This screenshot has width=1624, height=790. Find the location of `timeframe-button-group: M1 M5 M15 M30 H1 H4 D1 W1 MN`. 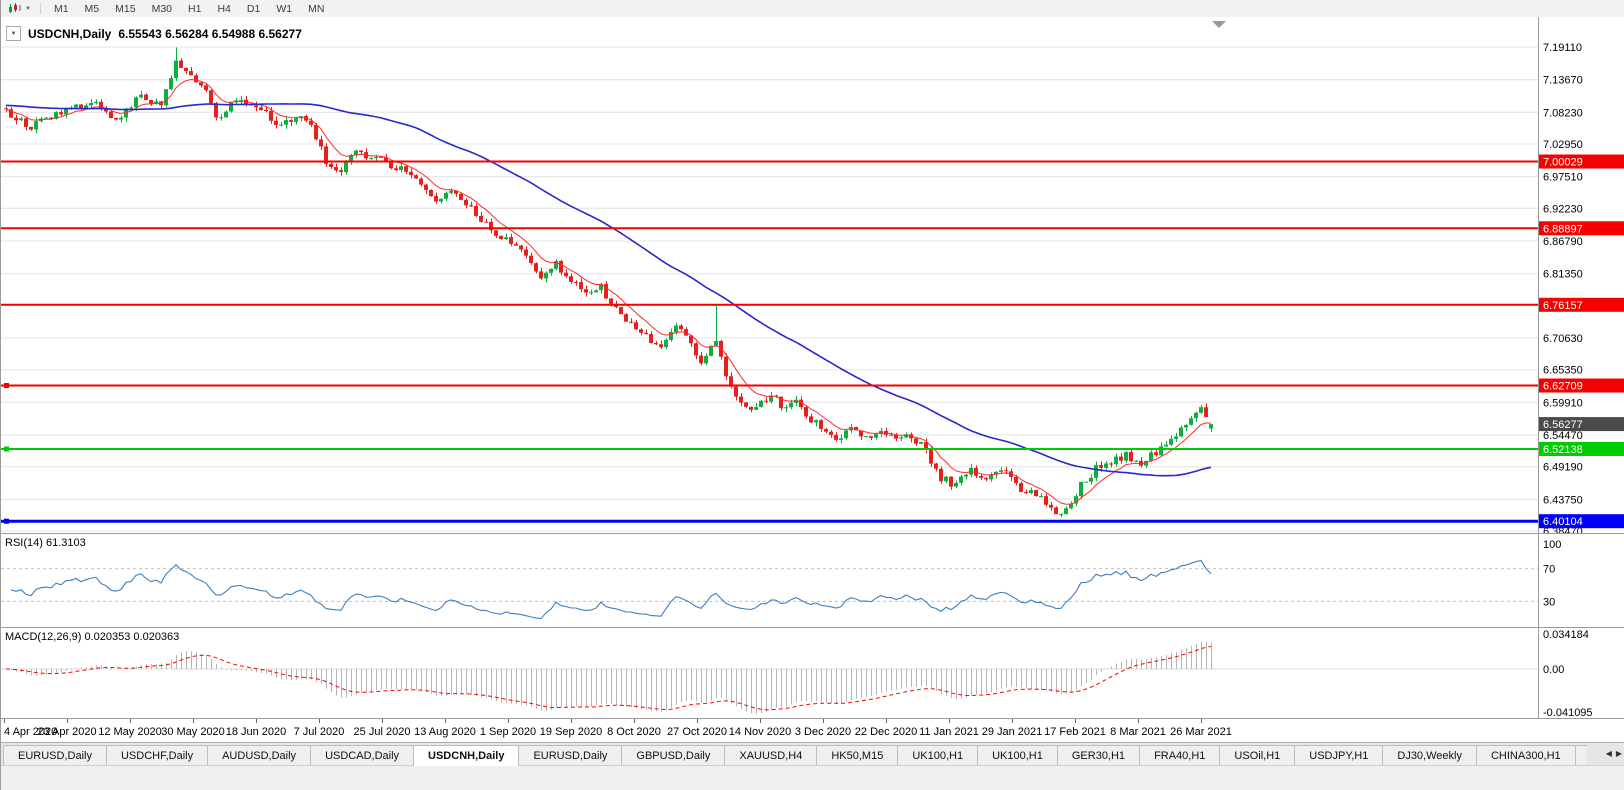

timeframe-button-group: M1 M5 M15 M30 H1 H4 D1 W1 MN is located at coordinates (189, 9).